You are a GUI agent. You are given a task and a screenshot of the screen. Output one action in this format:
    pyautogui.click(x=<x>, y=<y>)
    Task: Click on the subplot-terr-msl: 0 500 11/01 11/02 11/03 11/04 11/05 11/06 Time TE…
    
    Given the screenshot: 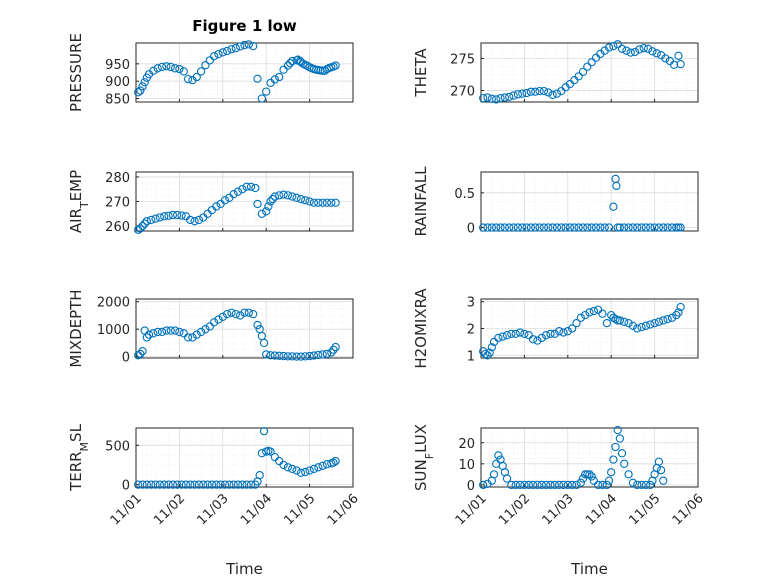 What is the action you would take?
    pyautogui.click(x=214, y=500)
    